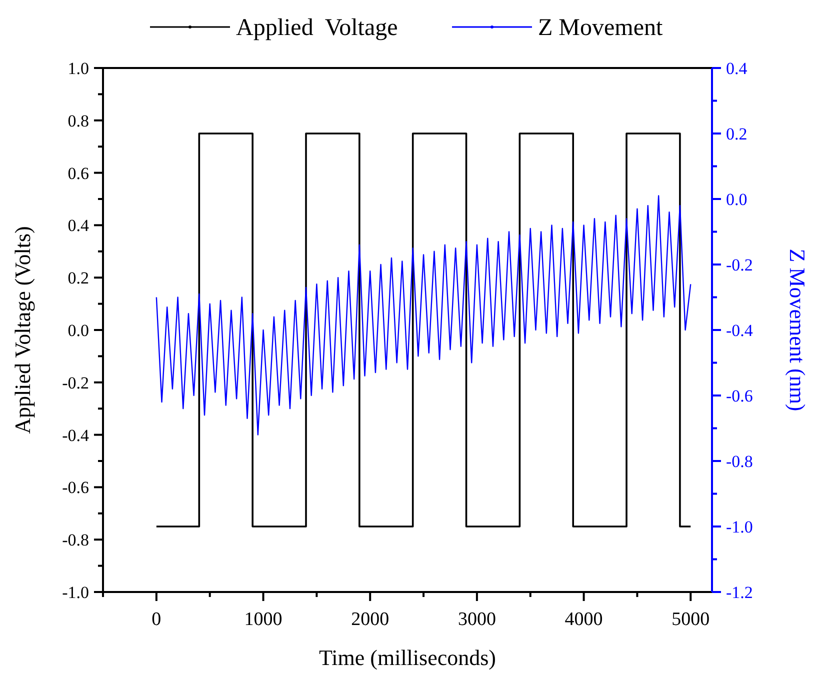  What do you see at coordinates (78, 120) in the screenshot?
I see `y-tick-label: 0.8` at bounding box center [78, 120].